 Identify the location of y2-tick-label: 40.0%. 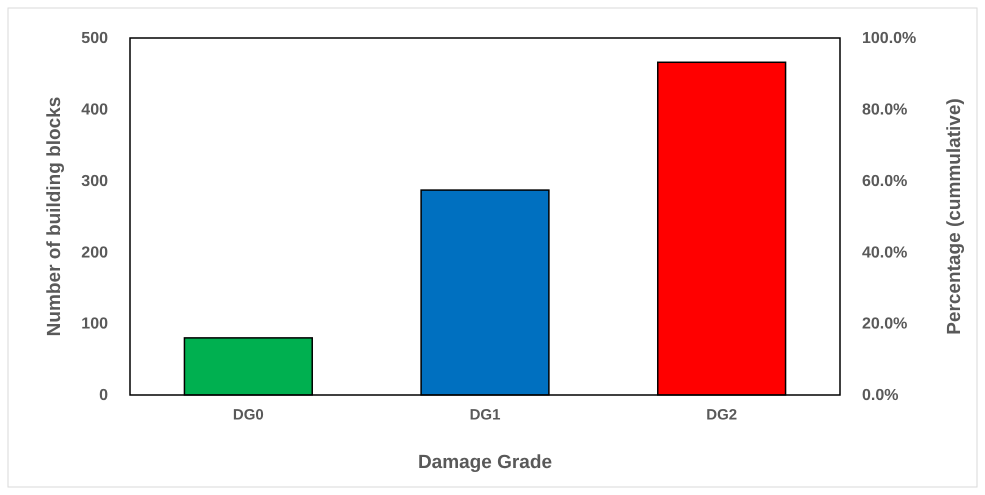
(885, 253).